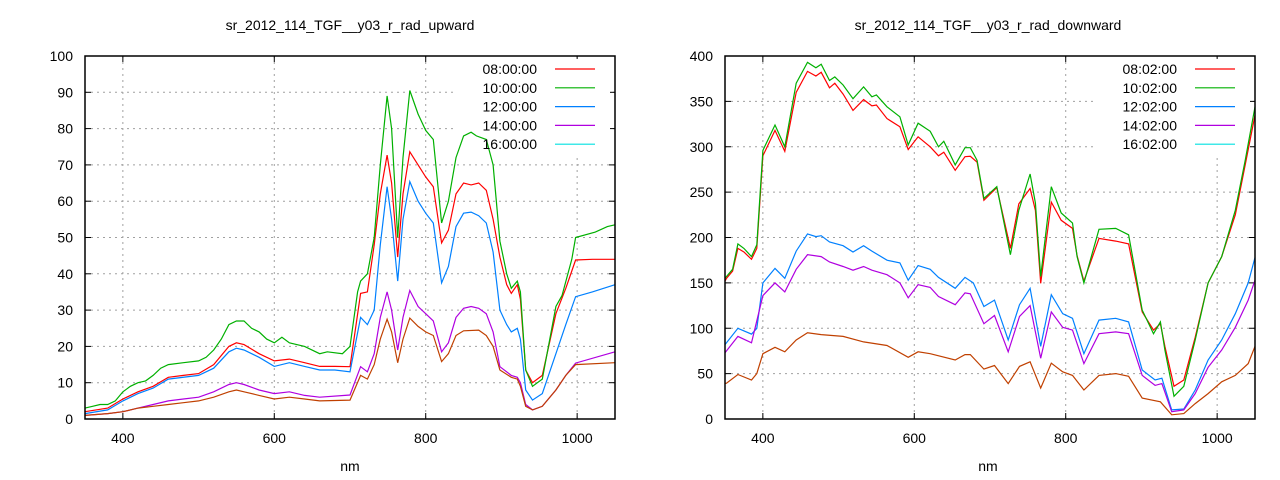 The height and width of the screenshot is (480, 1280). Describe the element at coordinates (702, 238) in the screenshot. I see `y-tick-label: 200` at that location.